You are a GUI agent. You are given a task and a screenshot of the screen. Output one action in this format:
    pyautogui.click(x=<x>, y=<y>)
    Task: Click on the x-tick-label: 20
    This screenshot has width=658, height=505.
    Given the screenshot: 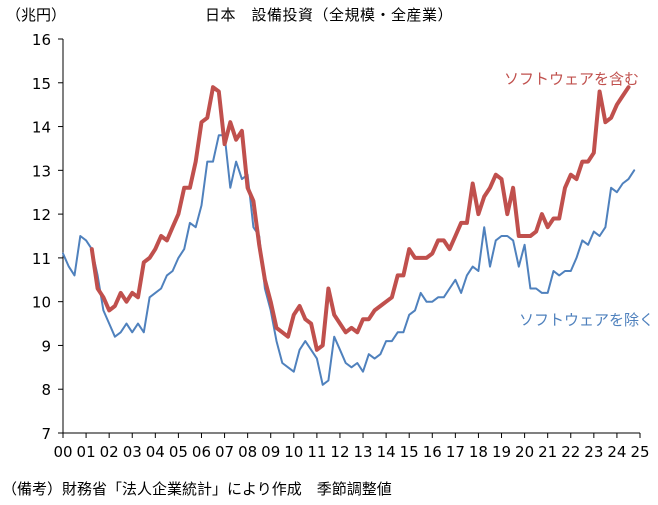 What is the action you would take?
    pyautogui.click(x=524, y=452)
    